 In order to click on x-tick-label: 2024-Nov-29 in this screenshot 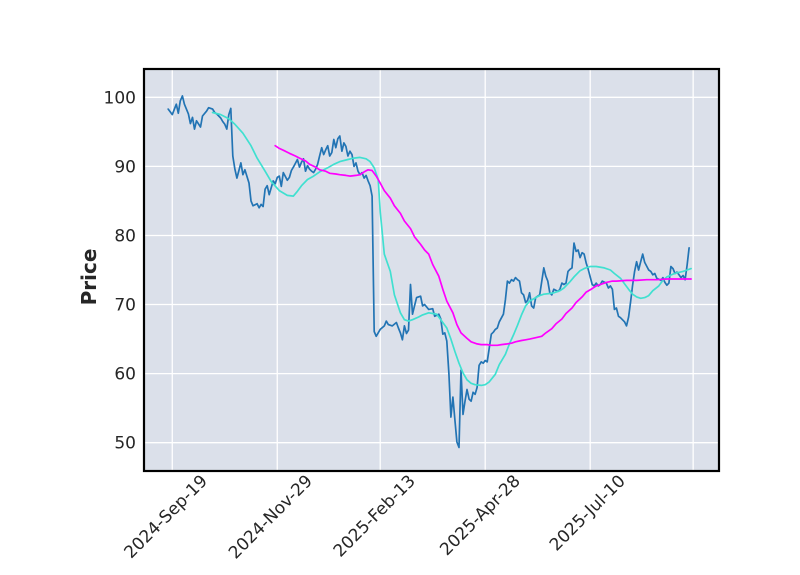, I will do `click(271, 517)`.